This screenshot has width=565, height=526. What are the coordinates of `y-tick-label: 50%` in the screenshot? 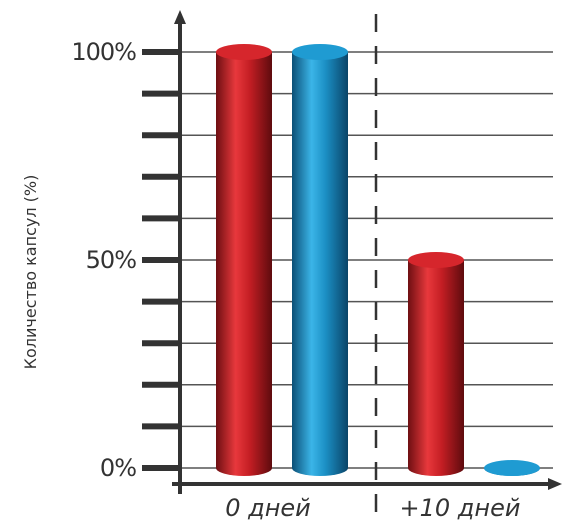 It's located at (111, 260).